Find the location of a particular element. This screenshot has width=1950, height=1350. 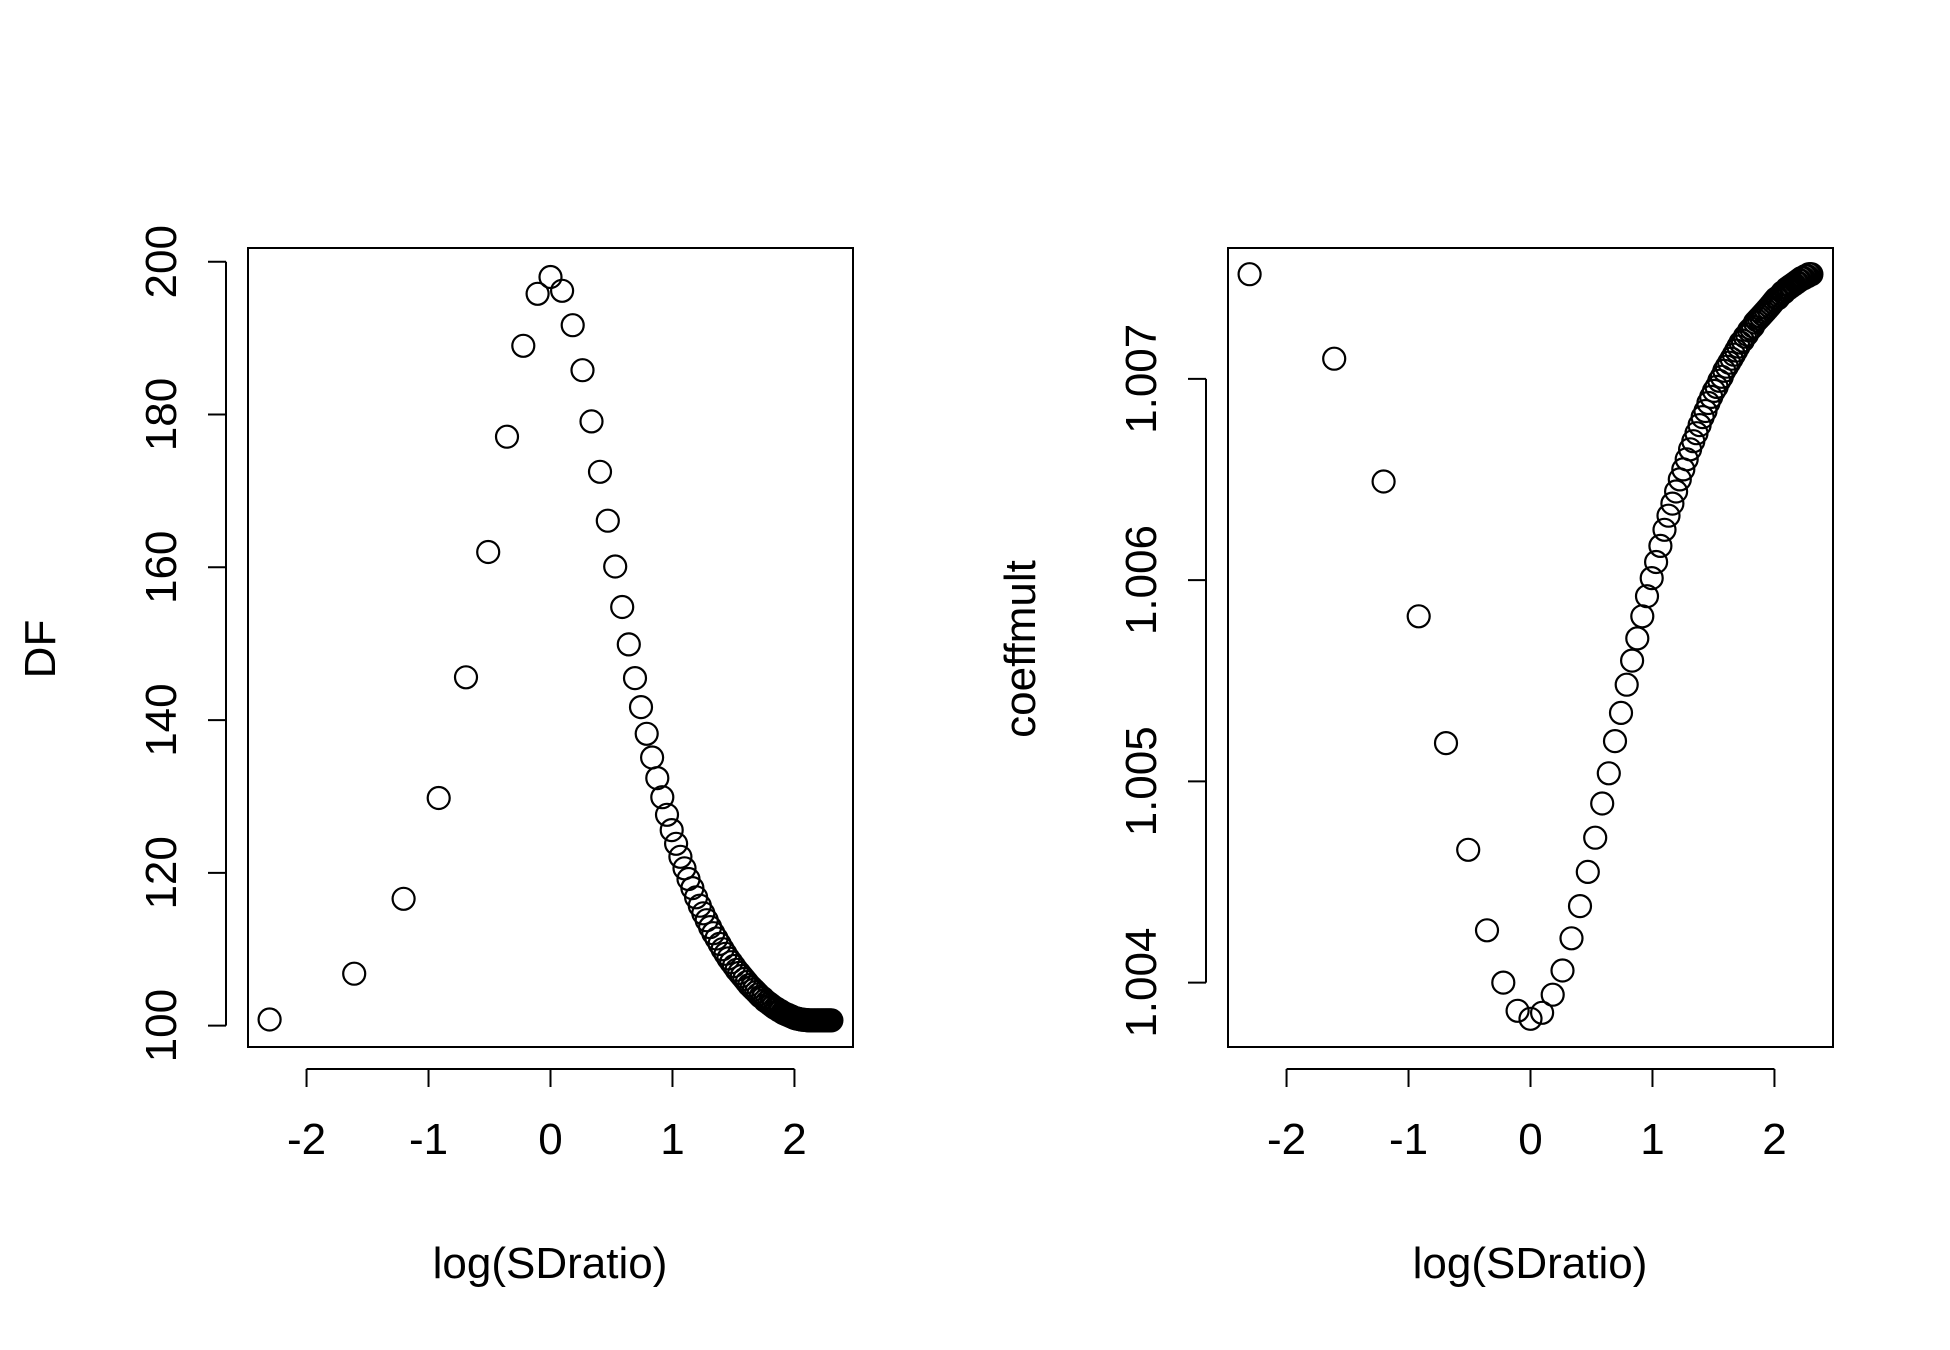

df-x-axis: -2 -1 0 1 2 is located at coordinates (547, 1116).